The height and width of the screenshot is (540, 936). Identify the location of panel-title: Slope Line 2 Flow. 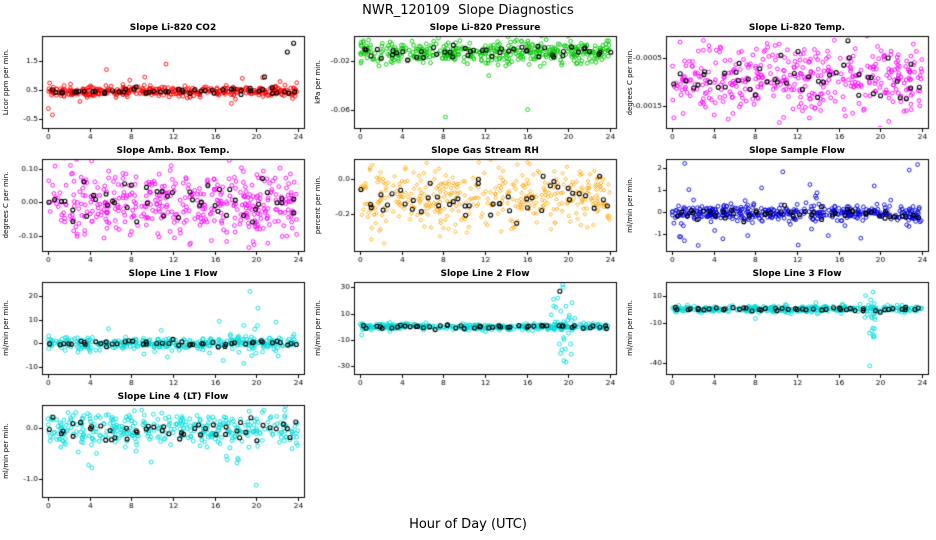
(485, 274).